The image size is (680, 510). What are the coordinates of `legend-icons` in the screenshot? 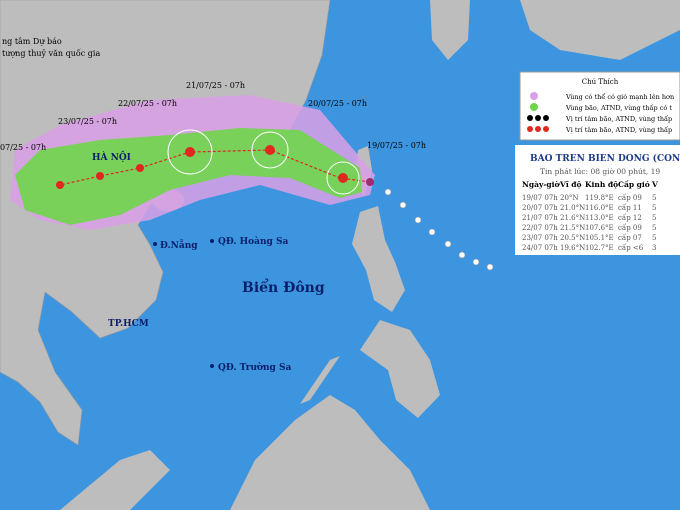 It's located at (538, 123).